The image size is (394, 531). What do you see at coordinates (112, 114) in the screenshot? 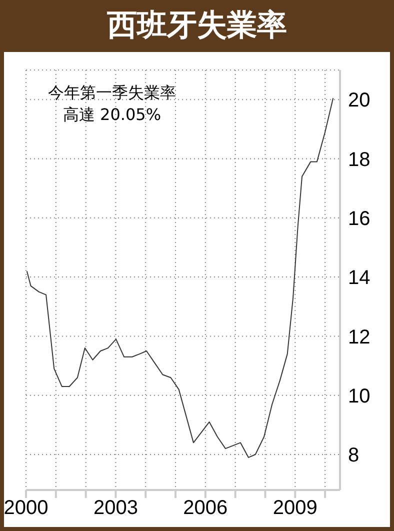
I see `annotation: 高達 20.05%` at bounding box center [112, 114].